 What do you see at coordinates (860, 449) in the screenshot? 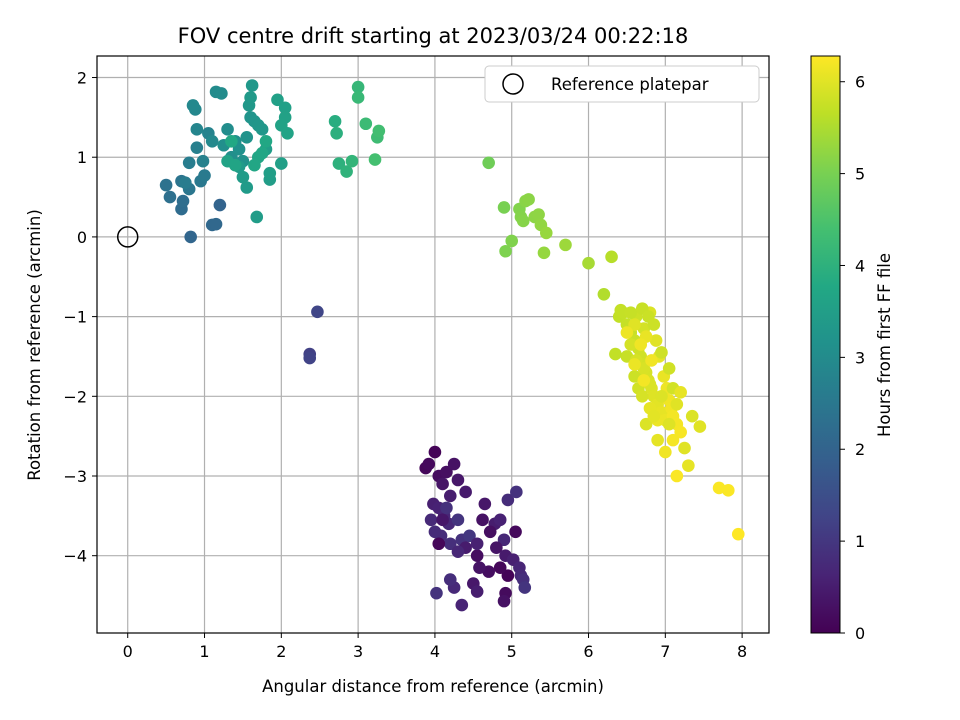
I see `colorbar-tick-label: 2` at bounding box center [860, 449].